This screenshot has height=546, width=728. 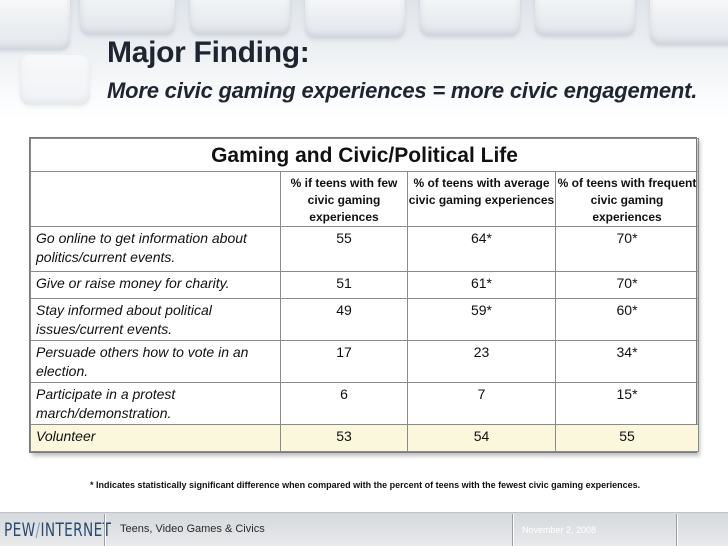 What do you see at coordinates (344, 249) in the screenshot?
I see `cell-few: 55` at bounding box center [344, 249].